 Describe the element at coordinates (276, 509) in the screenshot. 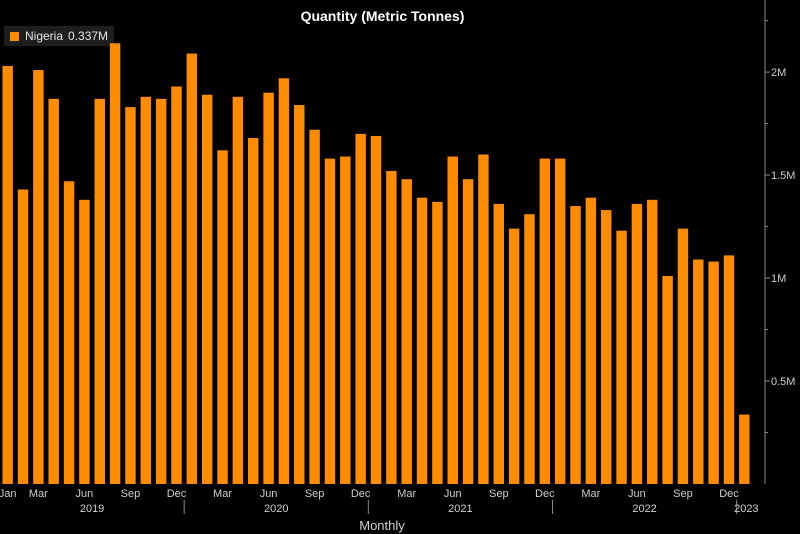

I see `year-label: 2020` at that location.